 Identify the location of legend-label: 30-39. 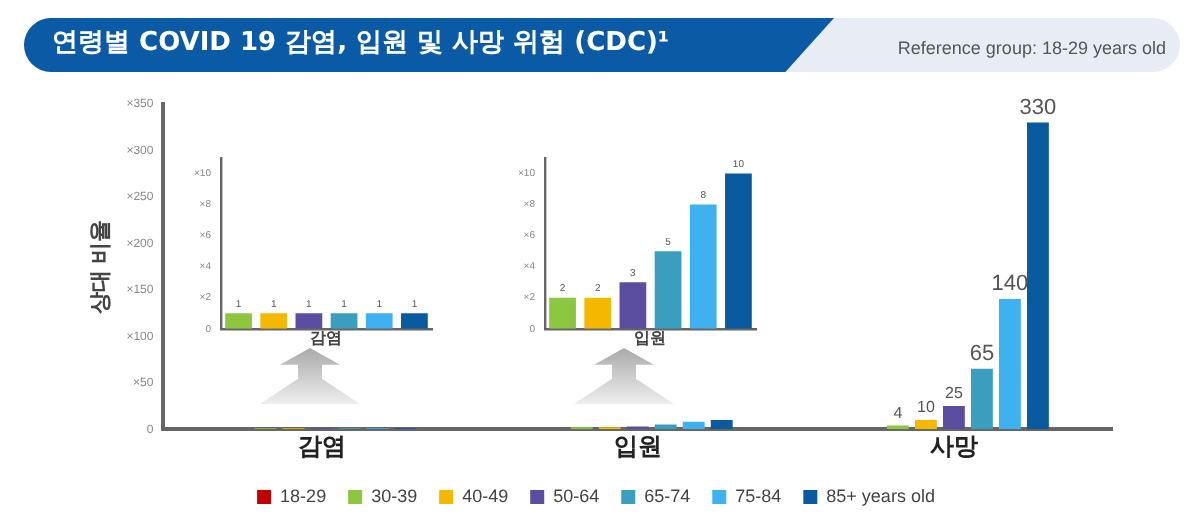
(394, 495).